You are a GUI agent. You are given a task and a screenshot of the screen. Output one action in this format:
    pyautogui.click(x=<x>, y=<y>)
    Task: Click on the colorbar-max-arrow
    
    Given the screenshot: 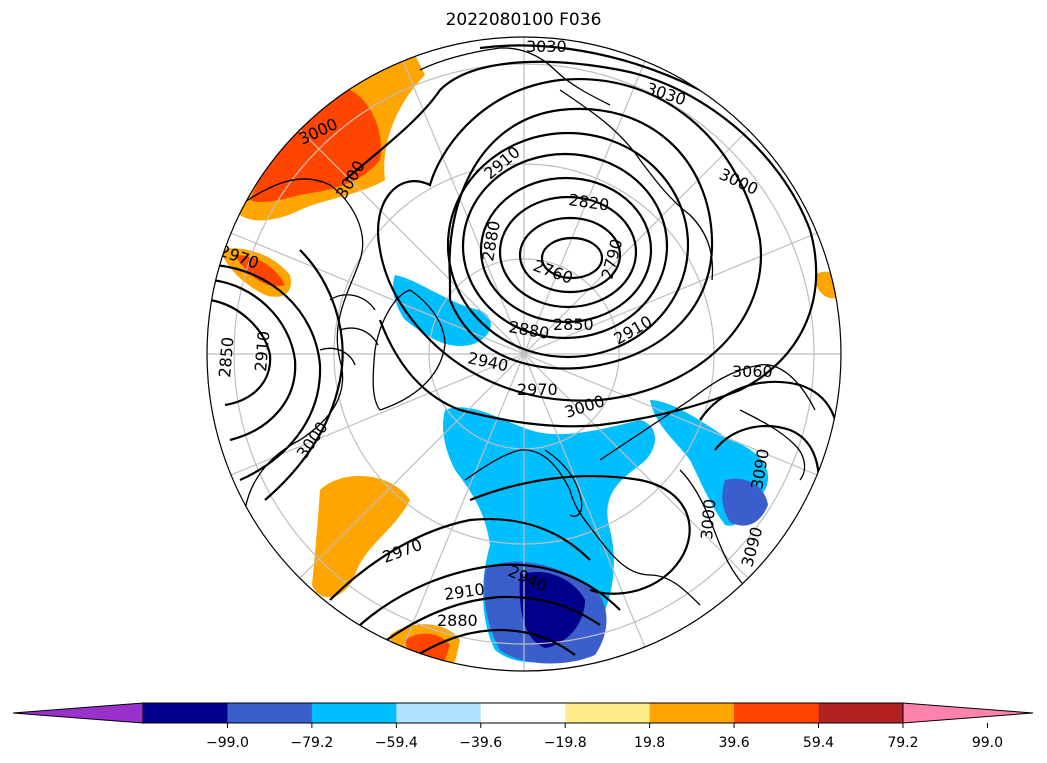 What is the action you would take?
    pyautogui.click(x=968, y=713)
    